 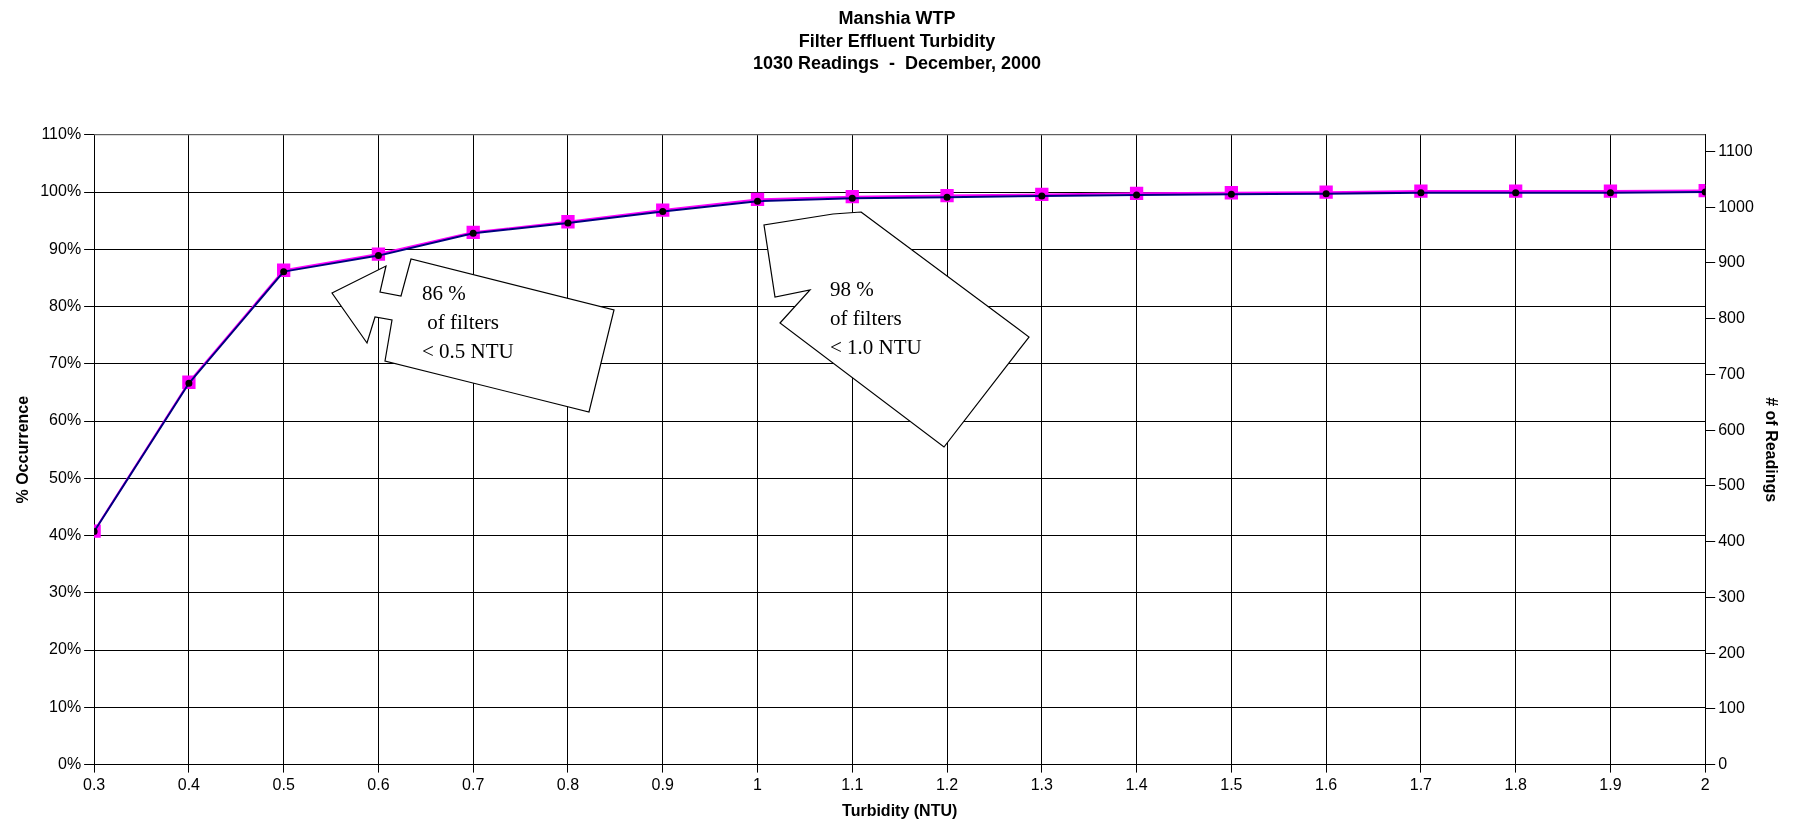 I want to click on y2-axis-title: # of Readings, so click(x=1771, y=450).